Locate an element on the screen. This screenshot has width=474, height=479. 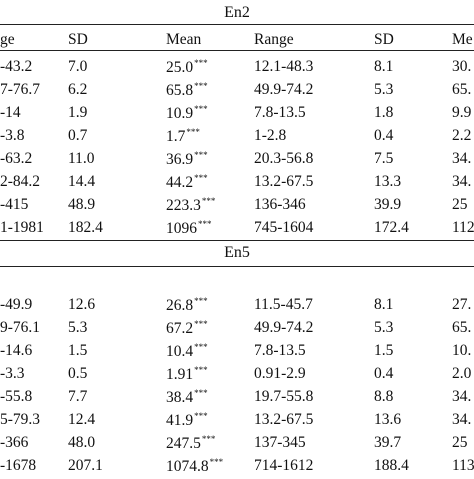
rule-under-header is located at coordinates (237, 50).